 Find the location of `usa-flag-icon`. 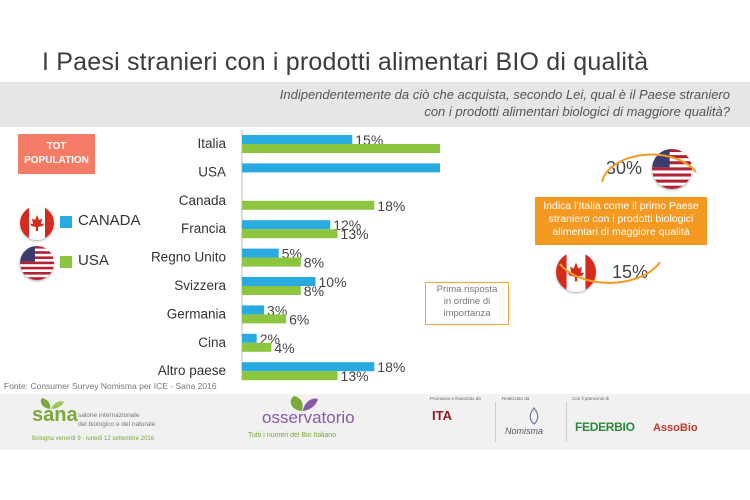

usa-flag-icon is located at coordinates (37, 263).